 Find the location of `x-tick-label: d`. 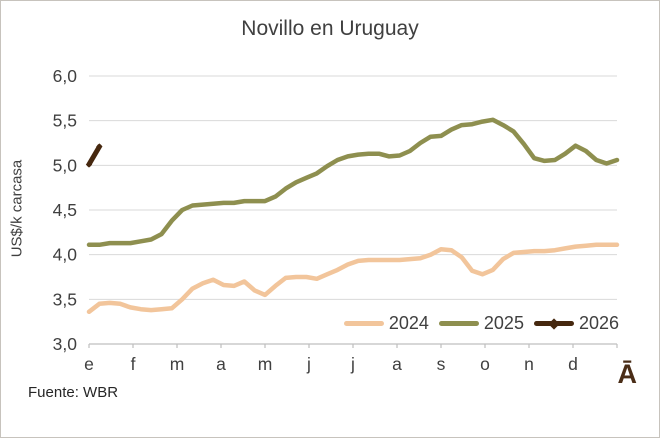

x-tick-label: d is located at coordinates (573, 364).